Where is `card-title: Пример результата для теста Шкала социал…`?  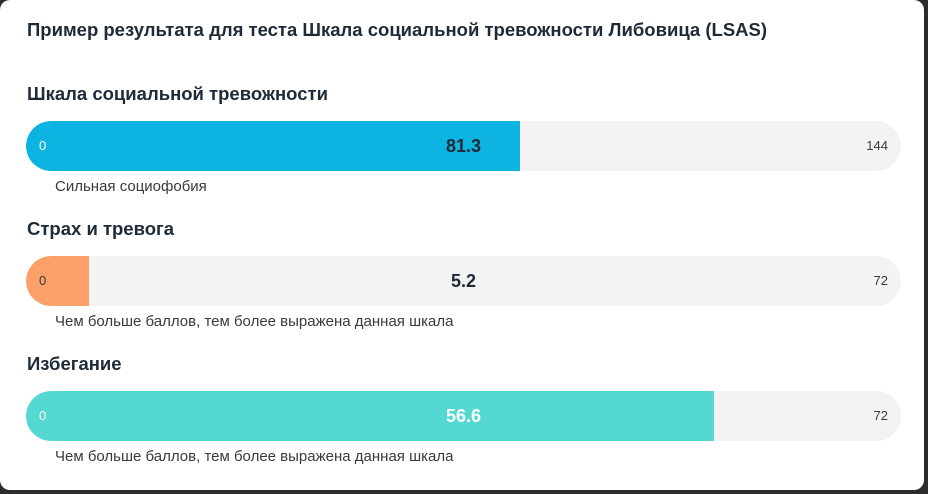 card-title: Пример результата для теста Шкала социал… is located at coordinates (397, 29).